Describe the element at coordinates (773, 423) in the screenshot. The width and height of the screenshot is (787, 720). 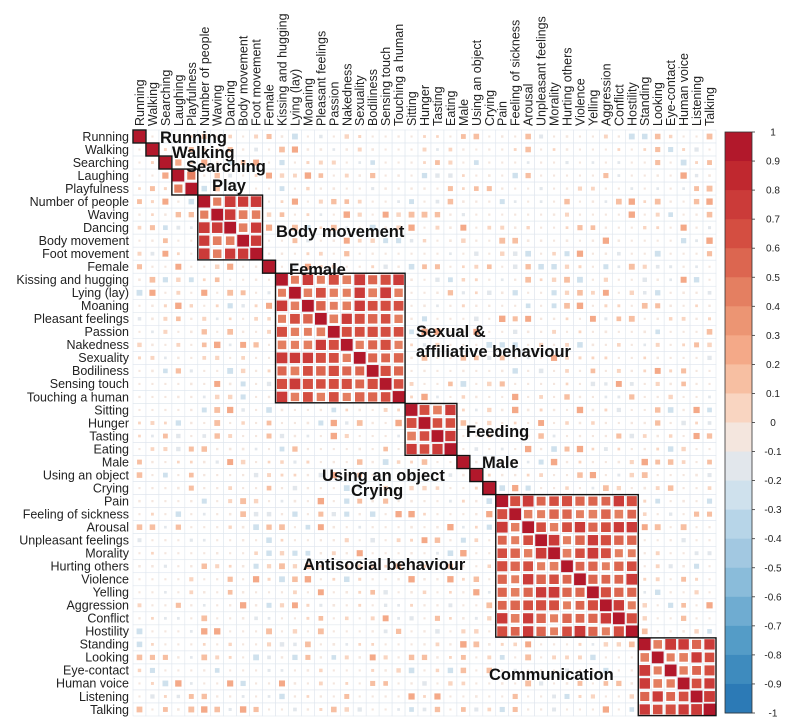
I see `colorbar-tick-label: 0` at that location.